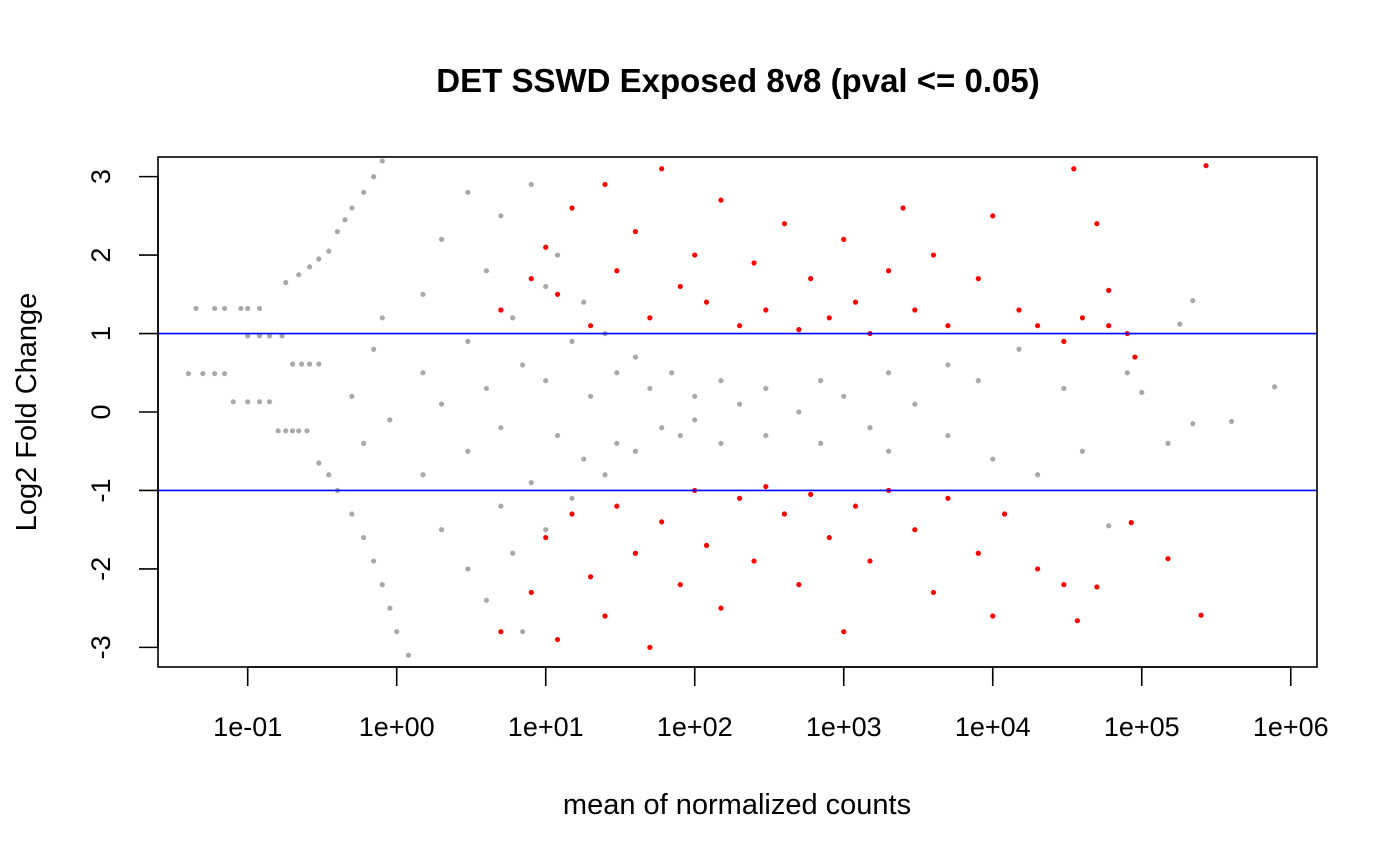 The width and height of the screenshot is (1398, 864). What do you see at coordinates (101, 647) in the screenshot?
I see `y-tick-label: -3` at bounding box center [101, 647].